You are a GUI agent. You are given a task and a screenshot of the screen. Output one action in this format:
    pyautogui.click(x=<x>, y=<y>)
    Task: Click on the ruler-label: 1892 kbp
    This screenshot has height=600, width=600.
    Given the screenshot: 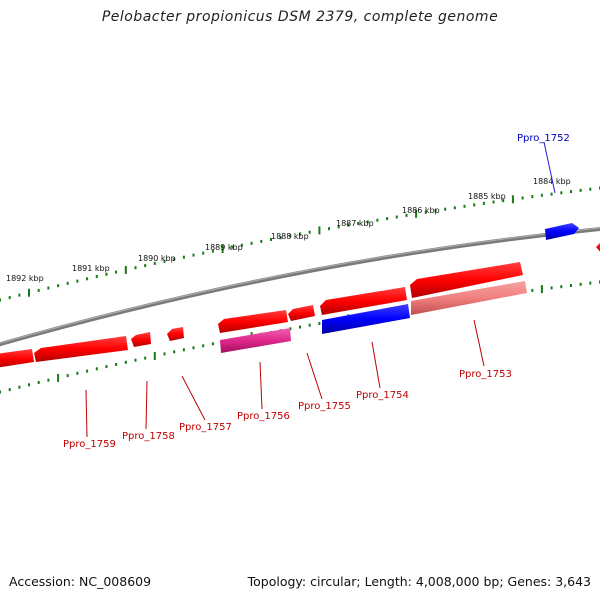 What is the action you would take?
    pyautogui.click(x=25, y=278)
    